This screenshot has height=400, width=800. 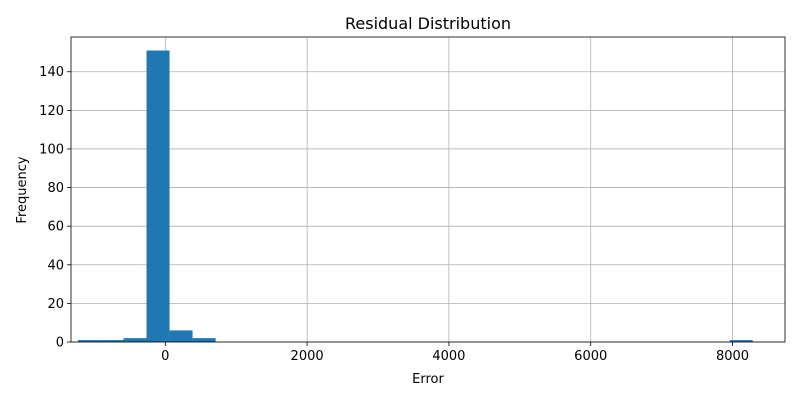 What do you see at coordinates (448, 356) in the screenshot?
I see `x-tick-label: 4000` at bounding box center [448, 356].